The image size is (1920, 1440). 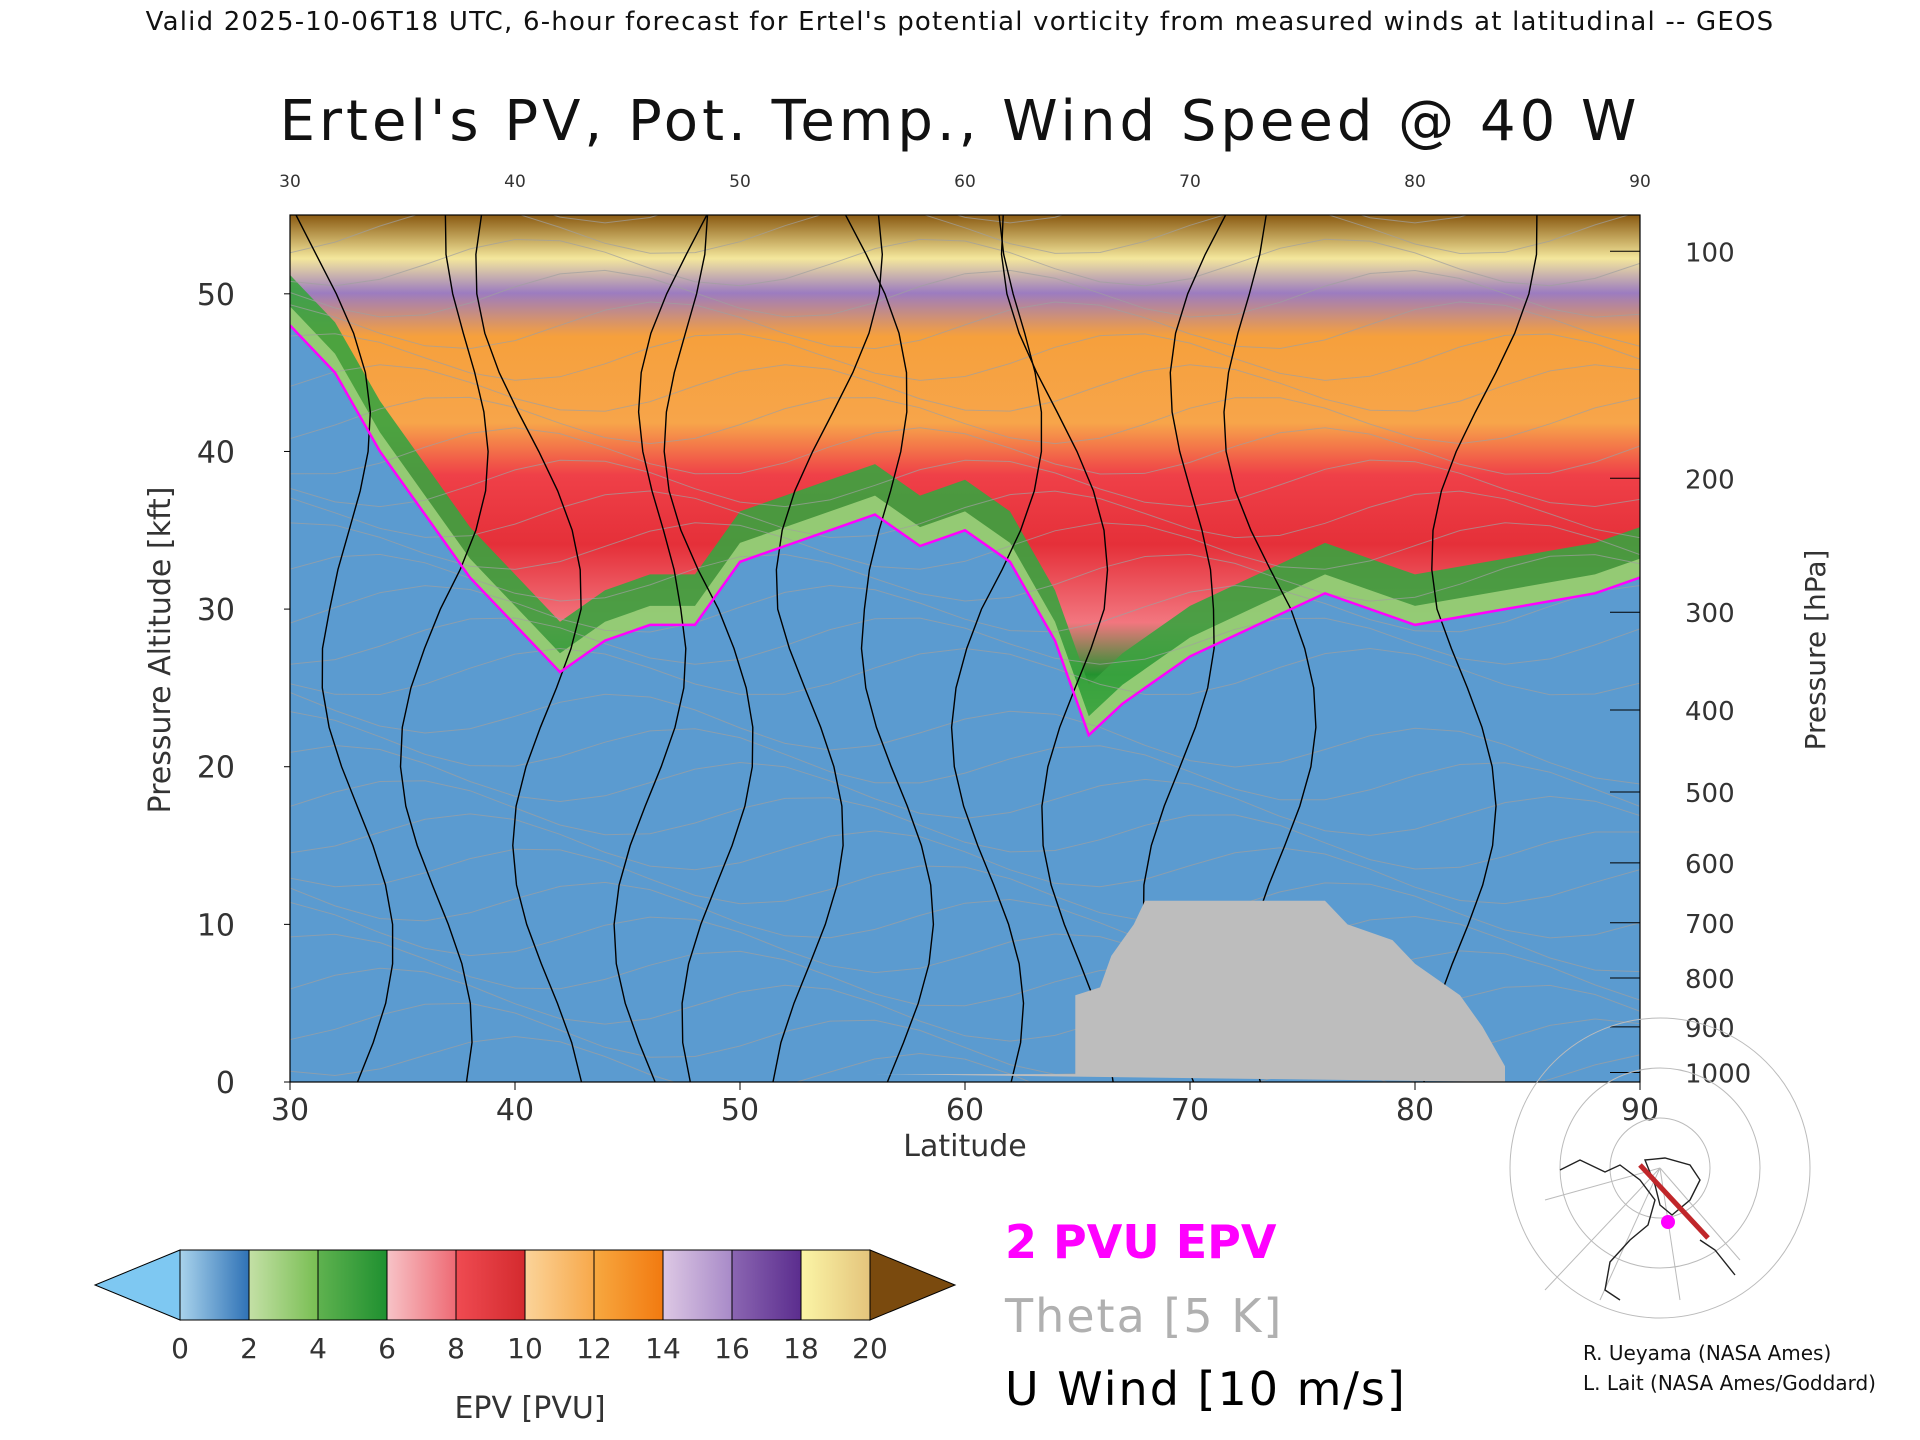 What do you see at coordinates (525, 1348) in the screenshot?
I see `colorbar-tick-label: 10` at bounding box center [525, 1348].